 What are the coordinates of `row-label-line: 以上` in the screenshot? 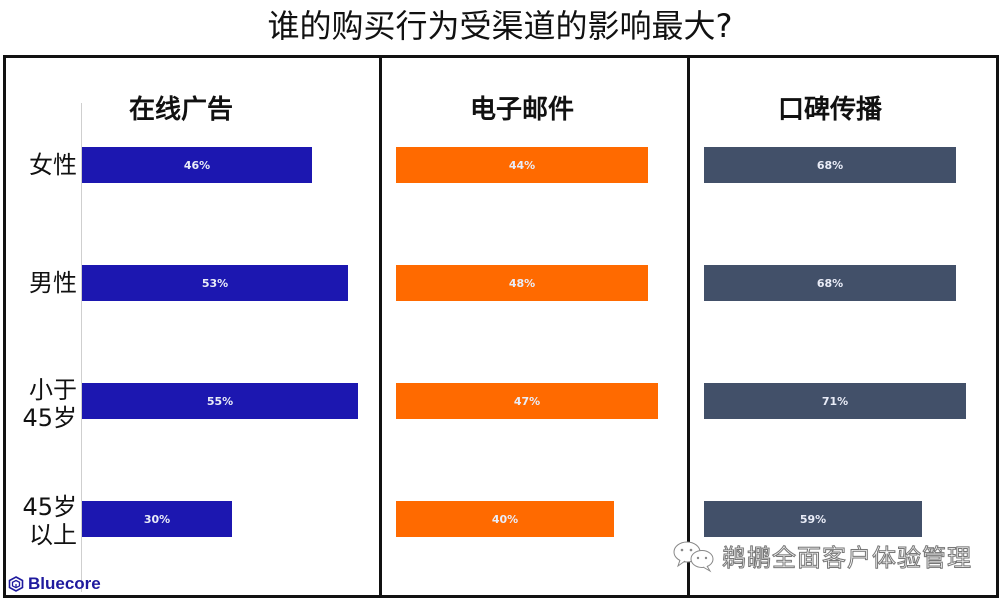 It's located at (53, 535).